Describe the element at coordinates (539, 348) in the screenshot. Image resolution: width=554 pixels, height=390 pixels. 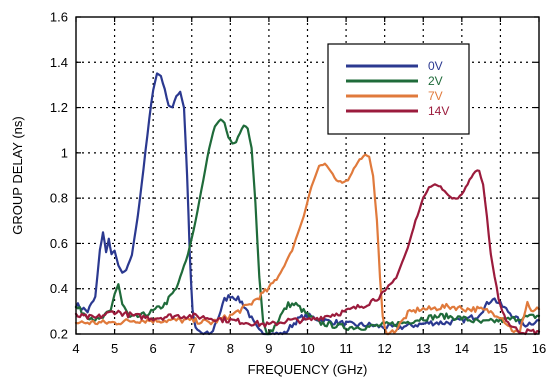
I see `x-tick-label: 16` at that location.